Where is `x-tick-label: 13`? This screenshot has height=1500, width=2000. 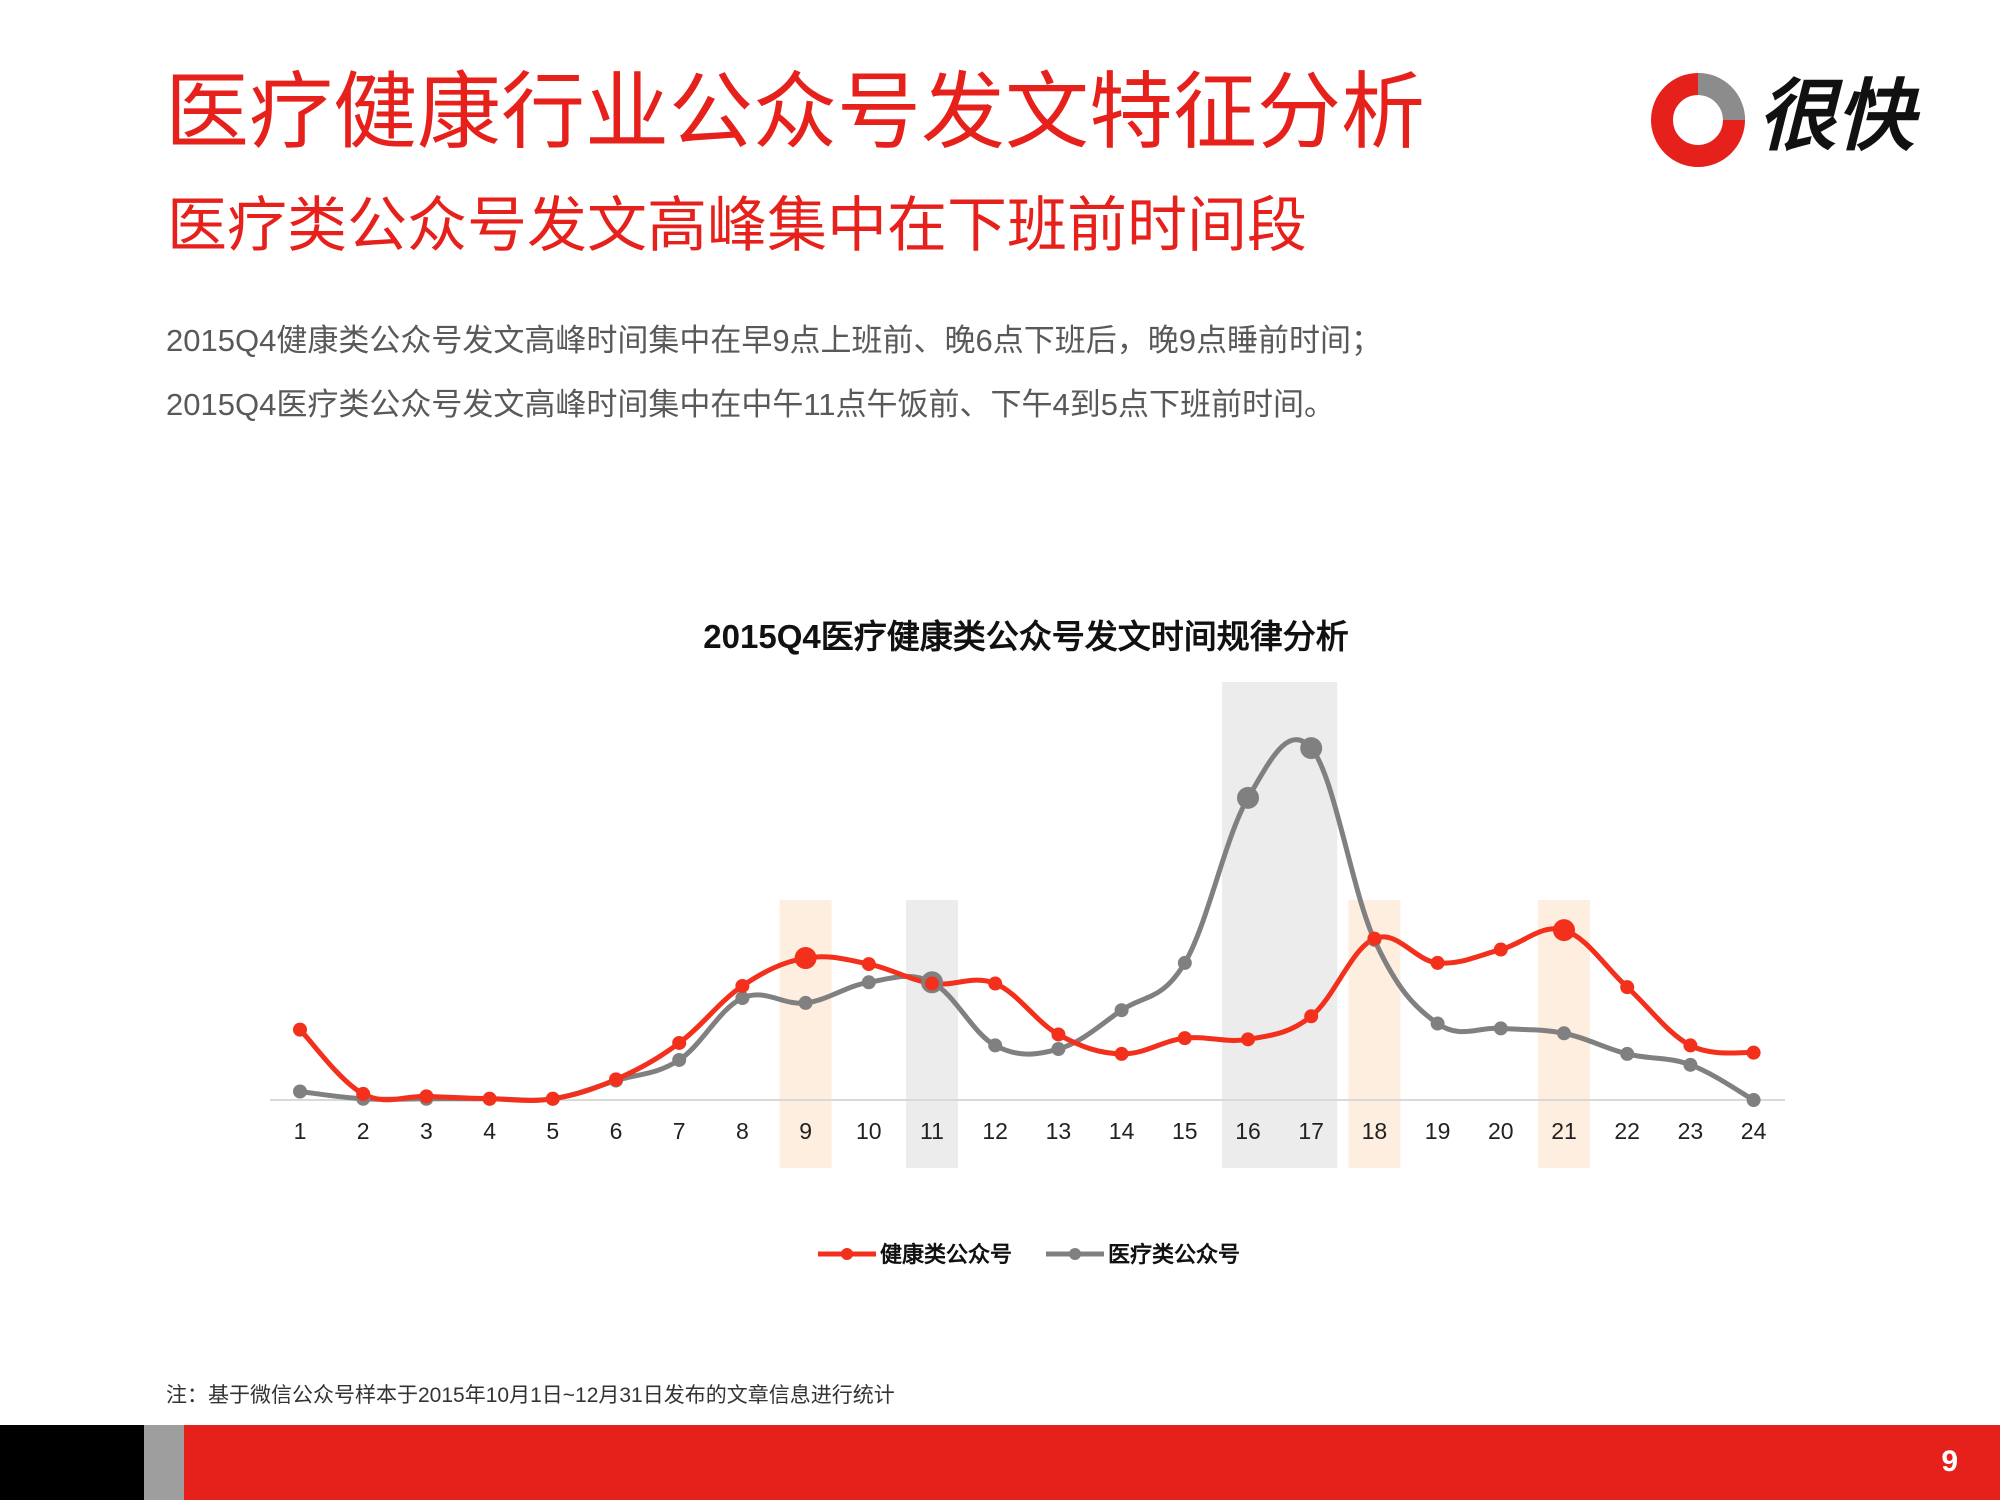 x-tick-label: 13 is located at coordinates (1059, 1131).